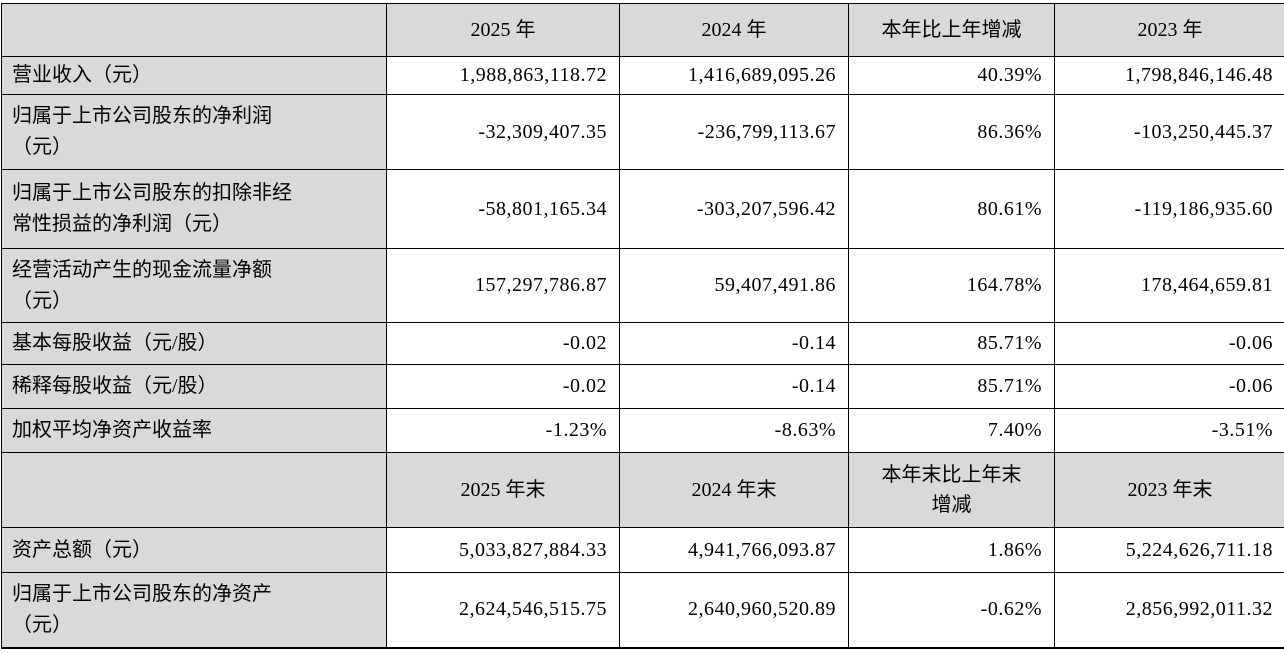  Describe the element at coordinates (952, 132) in the screenshot. I see `value-change: 86.36%` at that location.